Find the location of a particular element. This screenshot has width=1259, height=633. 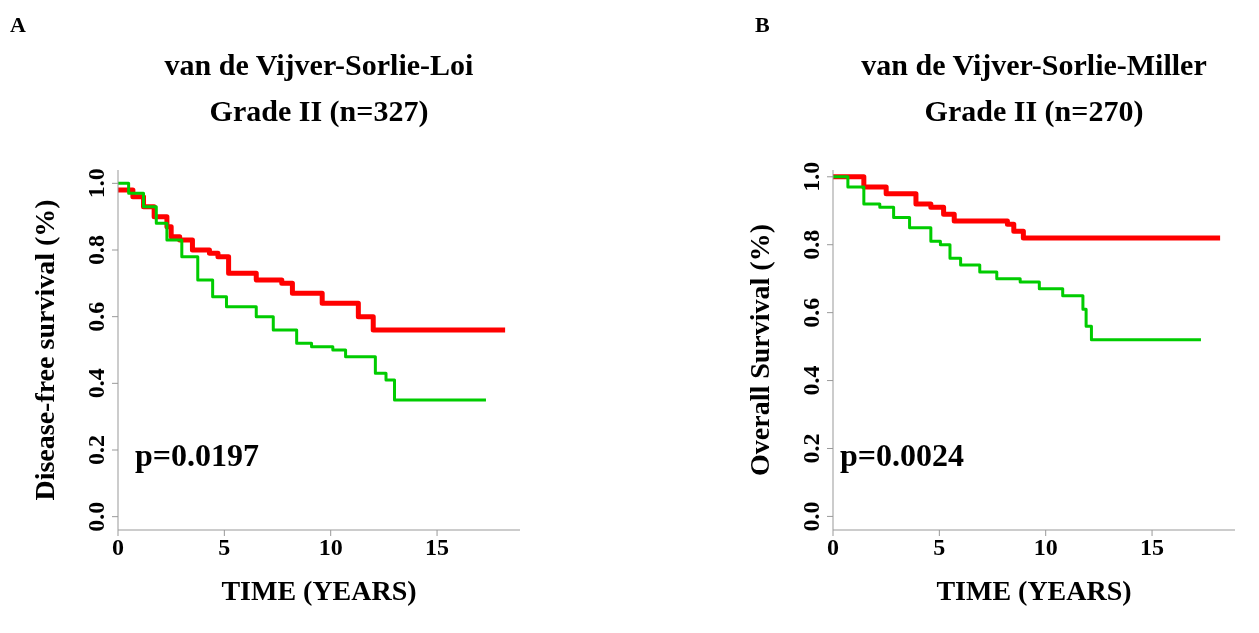

annotation: p=0.0024 is located at coordinates (902, 455).